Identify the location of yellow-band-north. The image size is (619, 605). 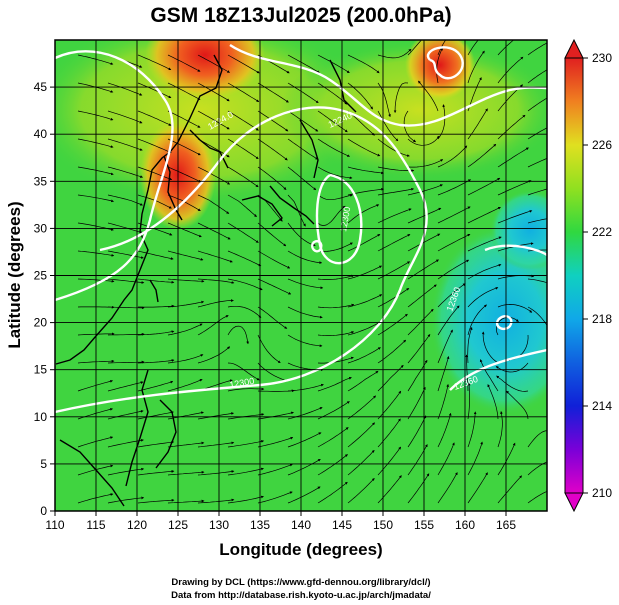
(212, 122).